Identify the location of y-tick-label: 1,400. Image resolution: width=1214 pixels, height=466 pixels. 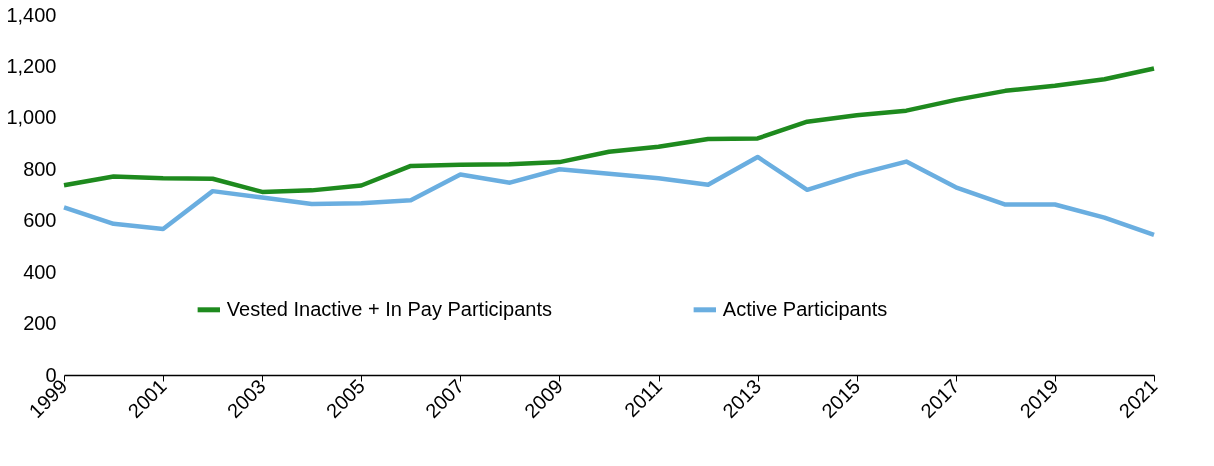
(31, 14).